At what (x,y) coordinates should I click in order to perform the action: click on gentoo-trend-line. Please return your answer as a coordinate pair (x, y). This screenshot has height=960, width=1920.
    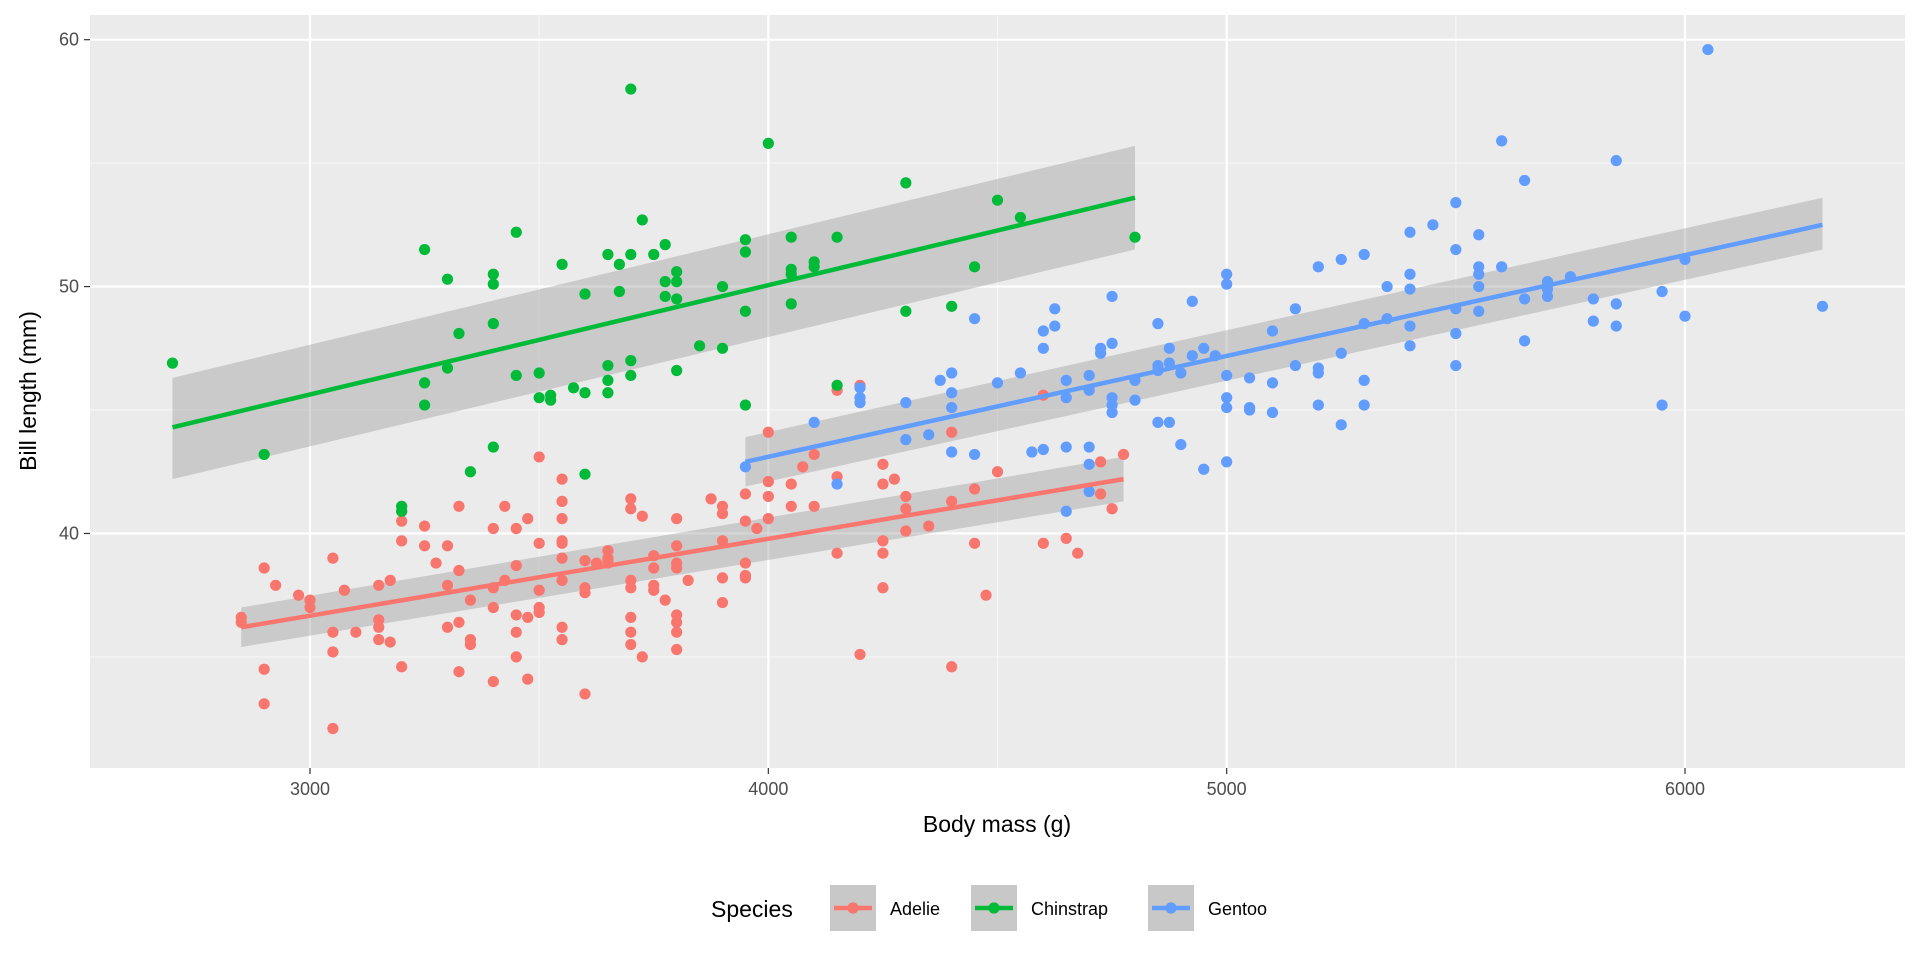
    Looking at the image, I should click on (1283, 343).